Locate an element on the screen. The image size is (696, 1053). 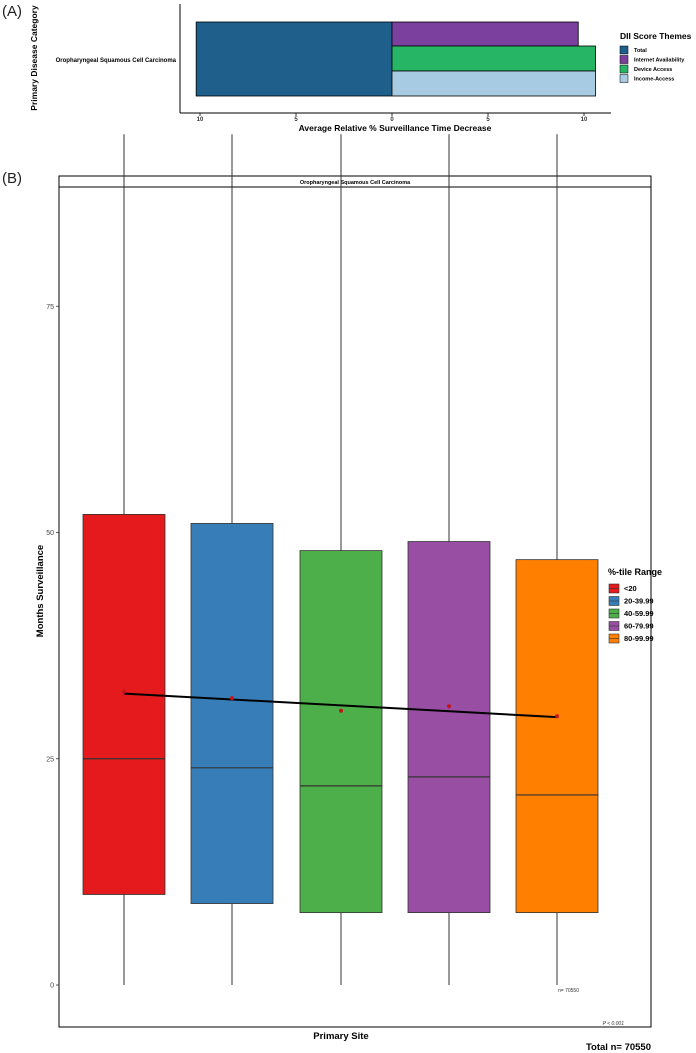
panel-b-label: (B) is located at coordinates (12, 178).